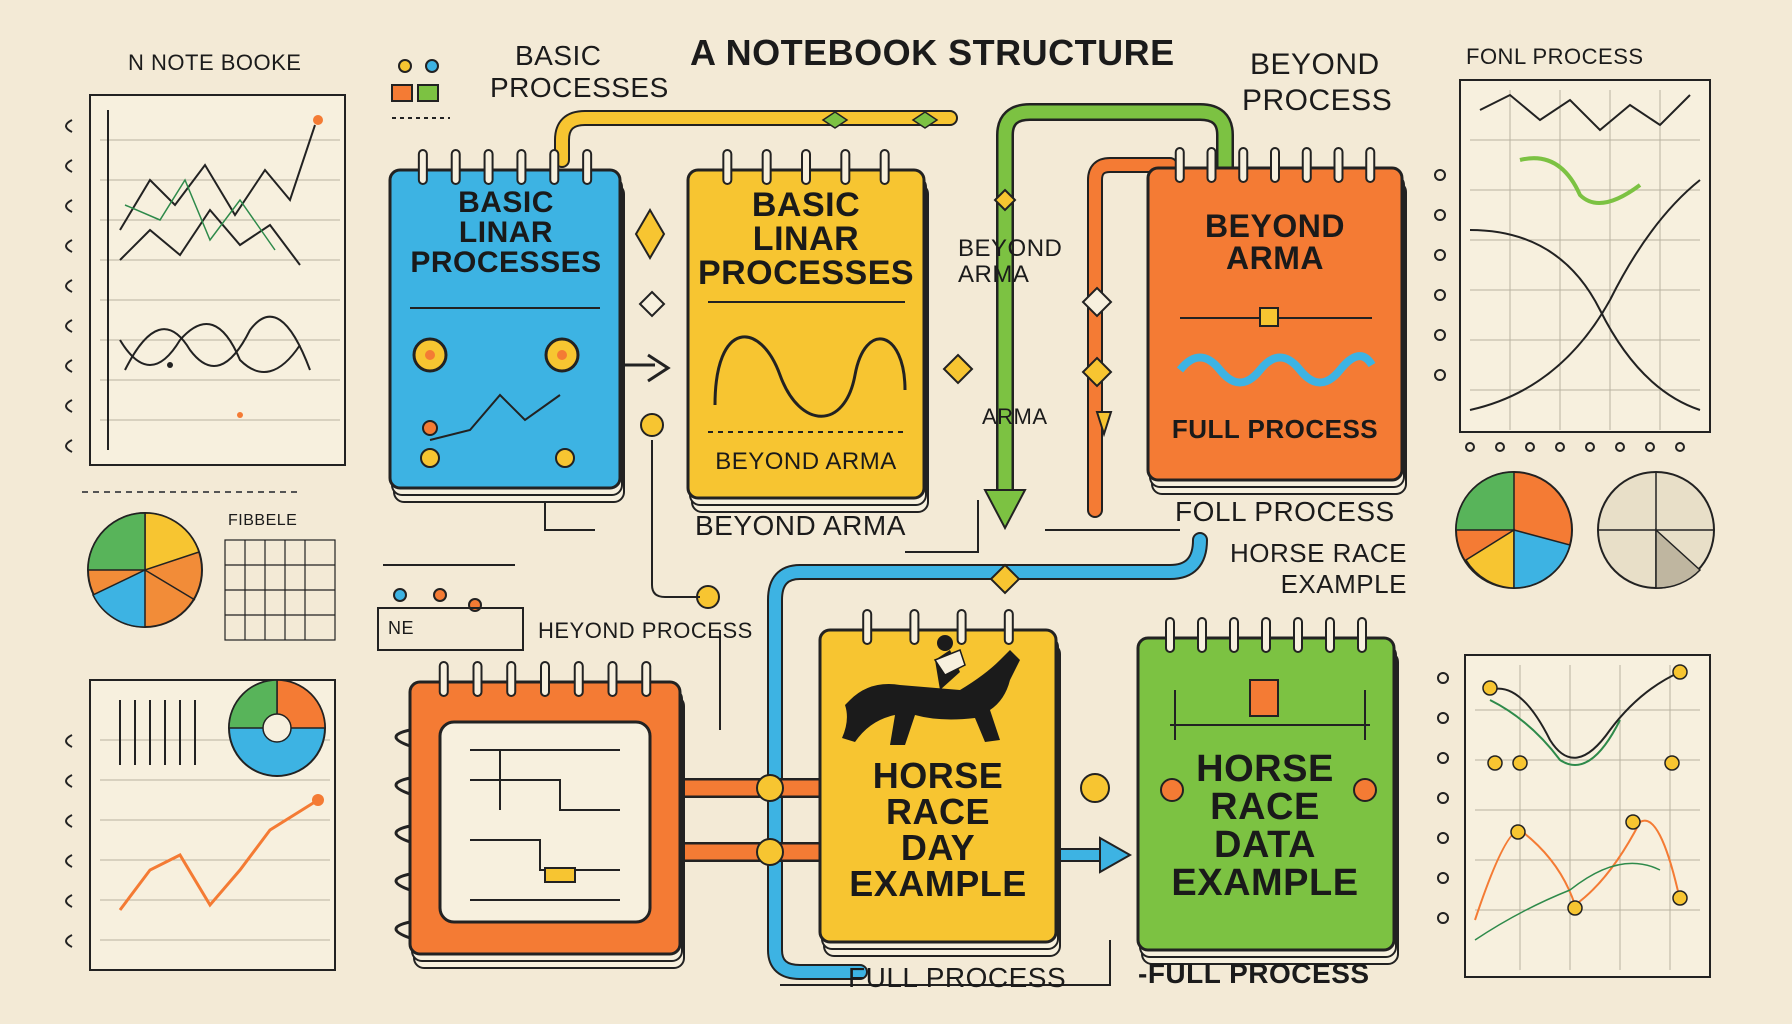 The width and height of the screenshot is (1792, 1024). What do you see at coordinates (1275, 429) in the screenshot?
I see `orange-top-notebook-caption: FULL PROCESS` at bounding box center [1275, 429].